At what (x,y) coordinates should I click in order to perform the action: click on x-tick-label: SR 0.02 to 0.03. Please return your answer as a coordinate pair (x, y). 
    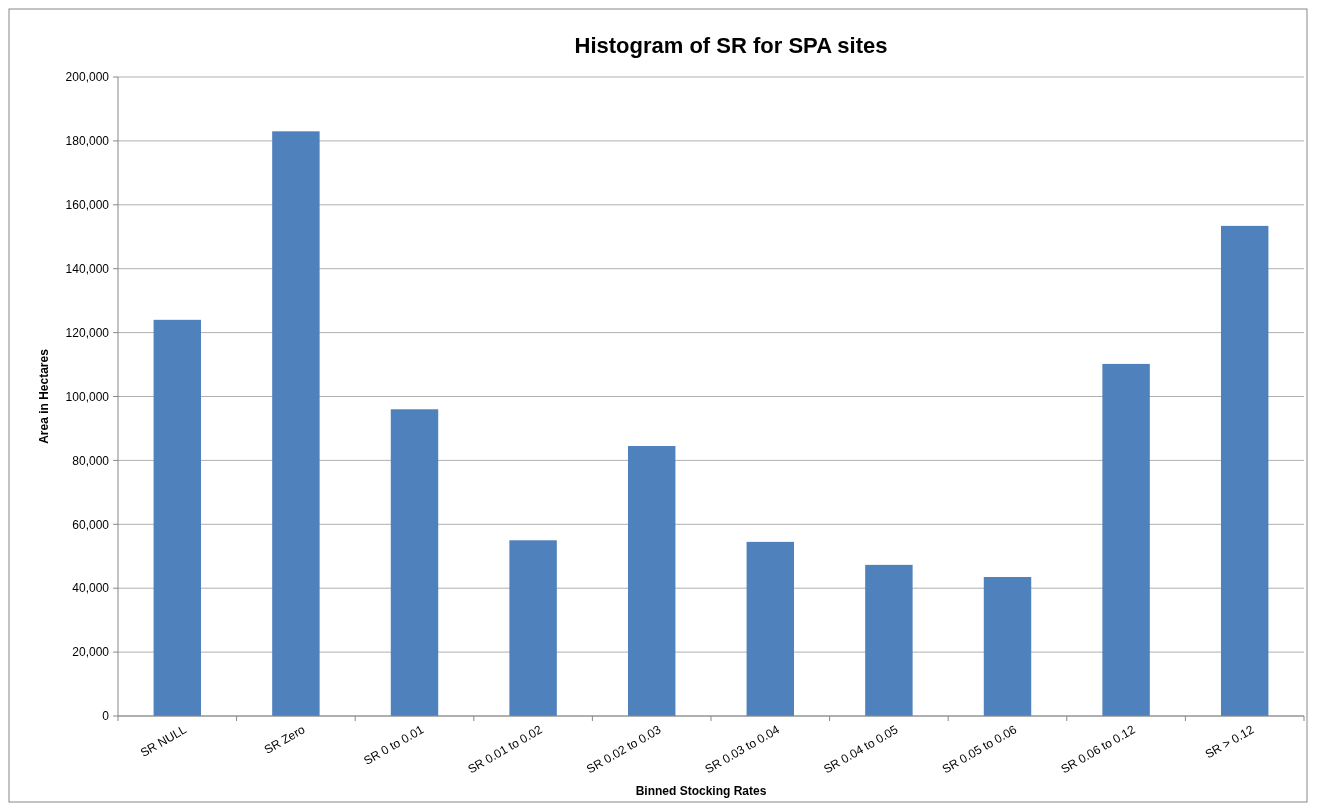
    Looking at the image, I should click on (623, 749).